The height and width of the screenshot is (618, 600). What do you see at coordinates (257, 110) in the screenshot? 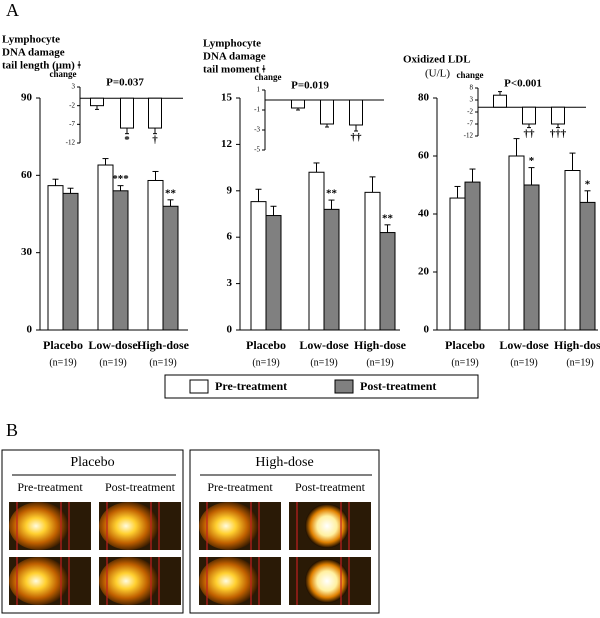
I see `inset-tick-label: -1` at bounding box center [257, 110].